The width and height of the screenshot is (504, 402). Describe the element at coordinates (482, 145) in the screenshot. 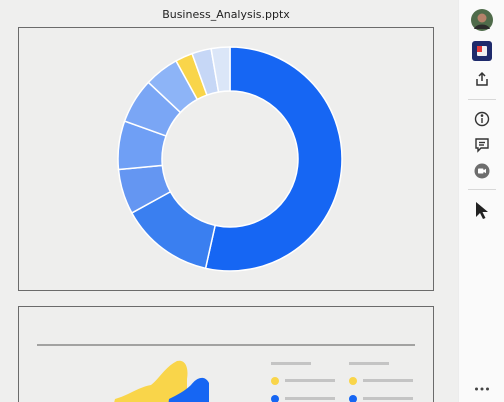

I see `comment-icon` at that location.